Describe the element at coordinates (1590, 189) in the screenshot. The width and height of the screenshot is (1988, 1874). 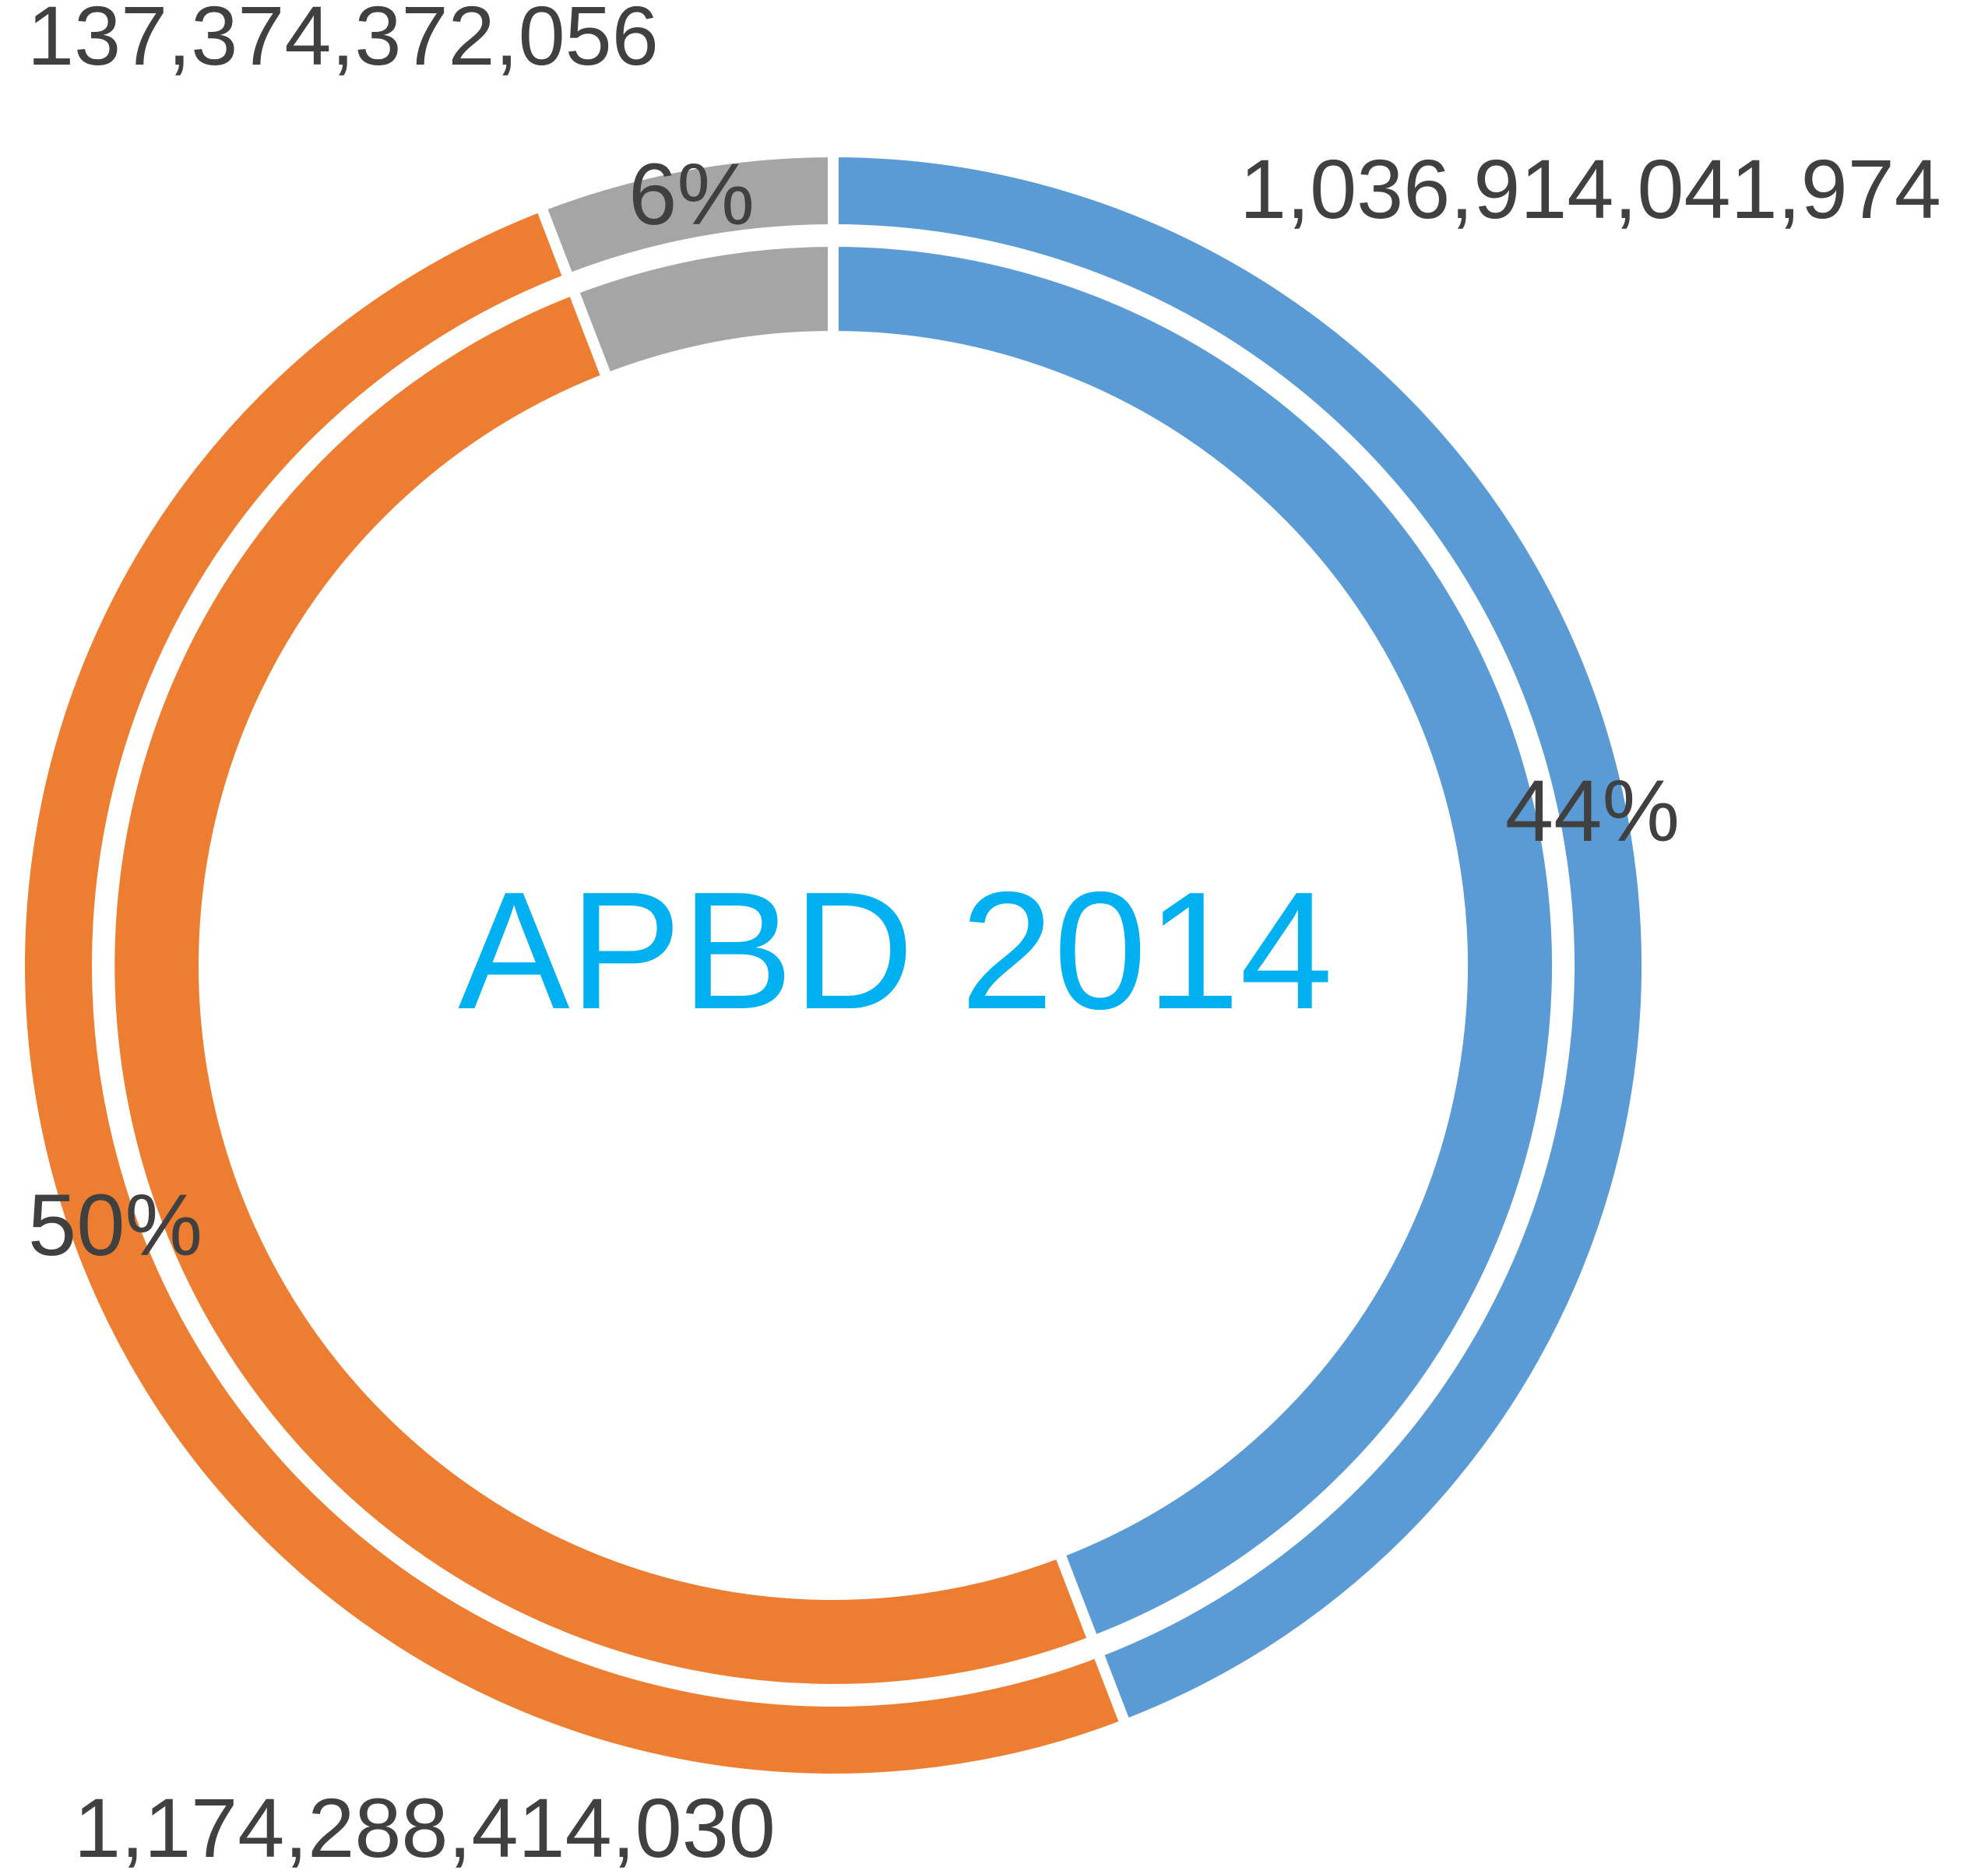
I see `data-label-value-blue: 1,036,914,041,974` at that location.